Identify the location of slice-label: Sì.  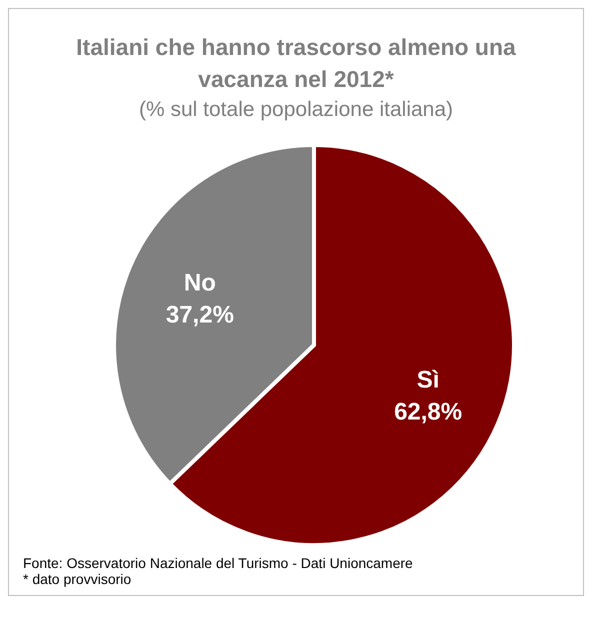
(428, 380).